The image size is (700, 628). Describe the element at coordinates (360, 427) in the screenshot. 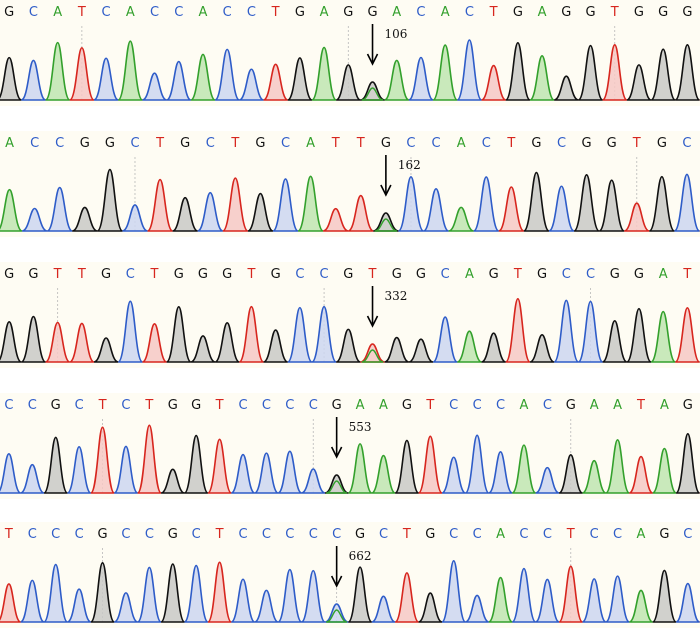

I see `variant-position-label: 553` at that location.